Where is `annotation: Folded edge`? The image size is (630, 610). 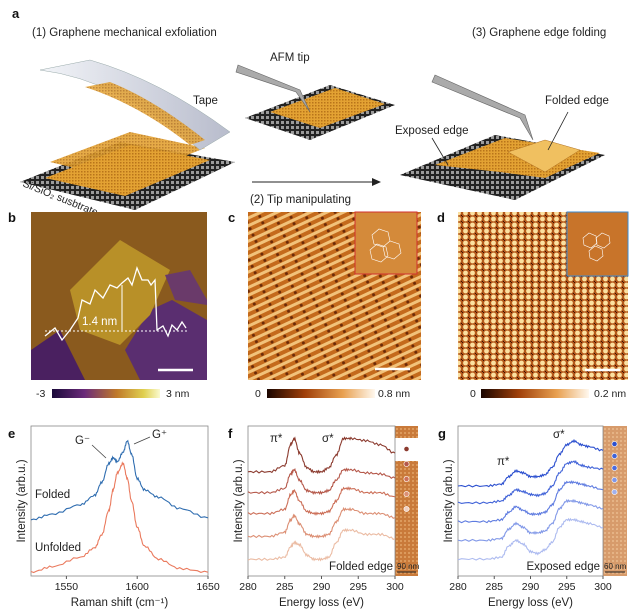 annotation: Folded edge is located at coordinates (361, 567).